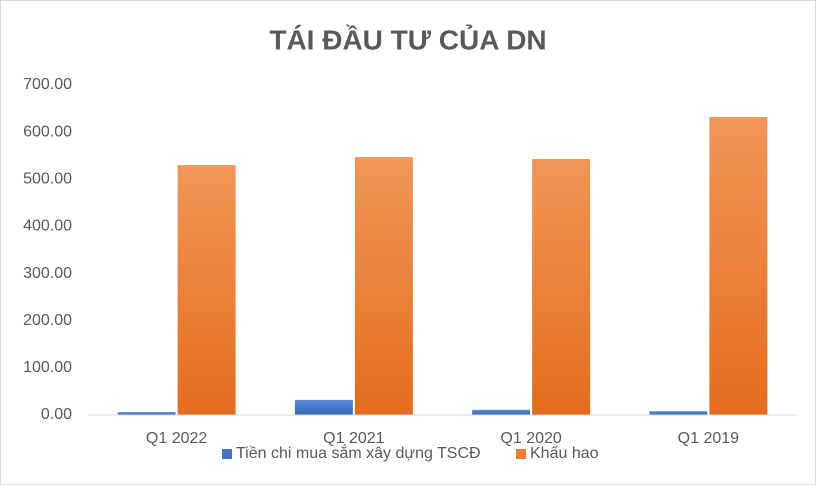 This screenshot has width=816, height=485. What do you see at coordinates (530, 438) in the screenshot?
I see `x-tick-label: Q1 2020` at bounding box center [530, 438].